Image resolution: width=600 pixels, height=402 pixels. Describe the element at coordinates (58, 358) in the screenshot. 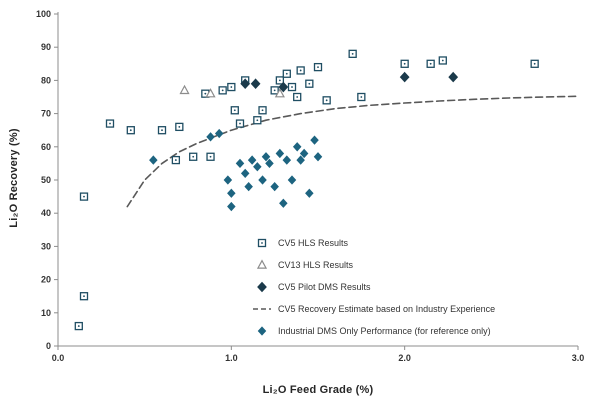

I see `x-tick-label: 0.0` at that location.